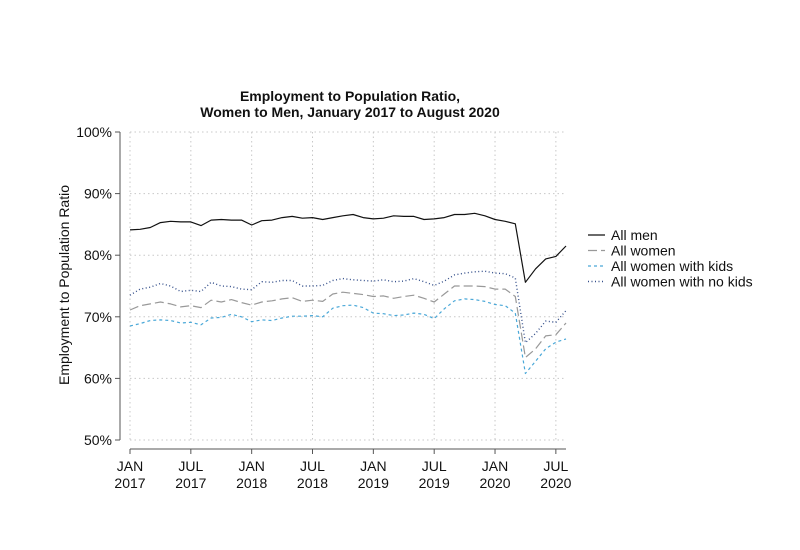  What do you see at coordinates (643, 251) in the screenshot?
I see `legend-label-all-women: All women` at bounding box center [643, 251].